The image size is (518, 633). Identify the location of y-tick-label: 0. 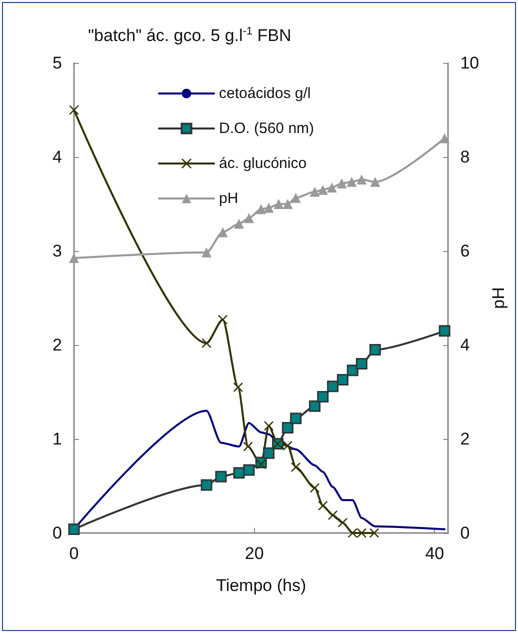
(57, 533).